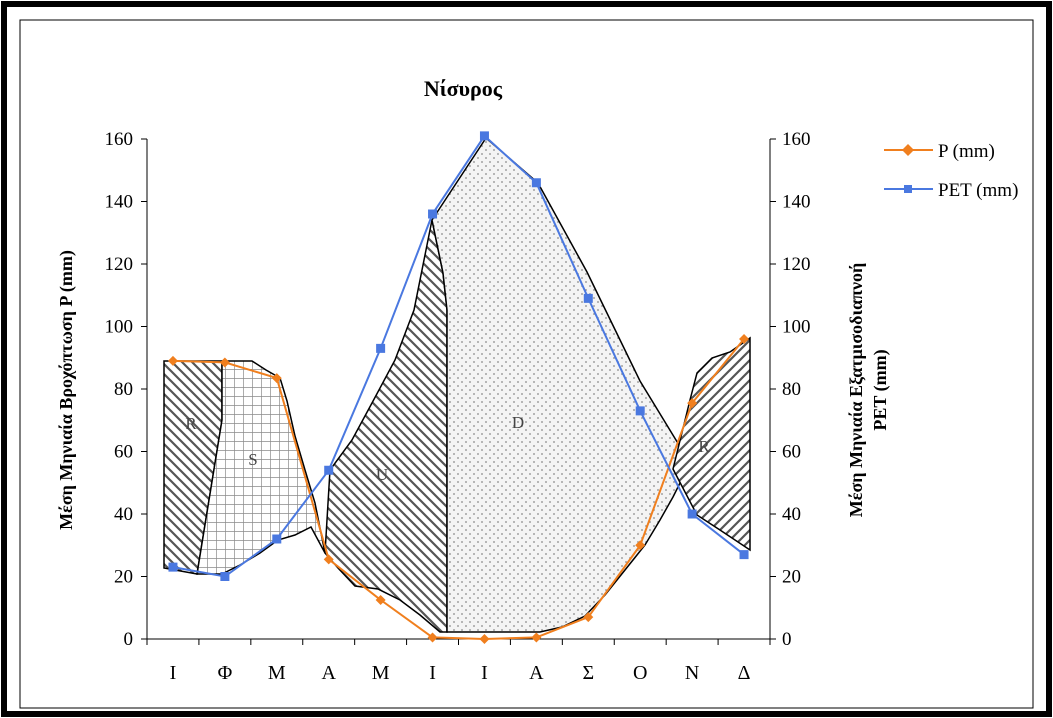  What do you see at coordinates (787, 639) in the screenshot?
I see `y-right-tick-label: 0` at bounding box center [787, 639].